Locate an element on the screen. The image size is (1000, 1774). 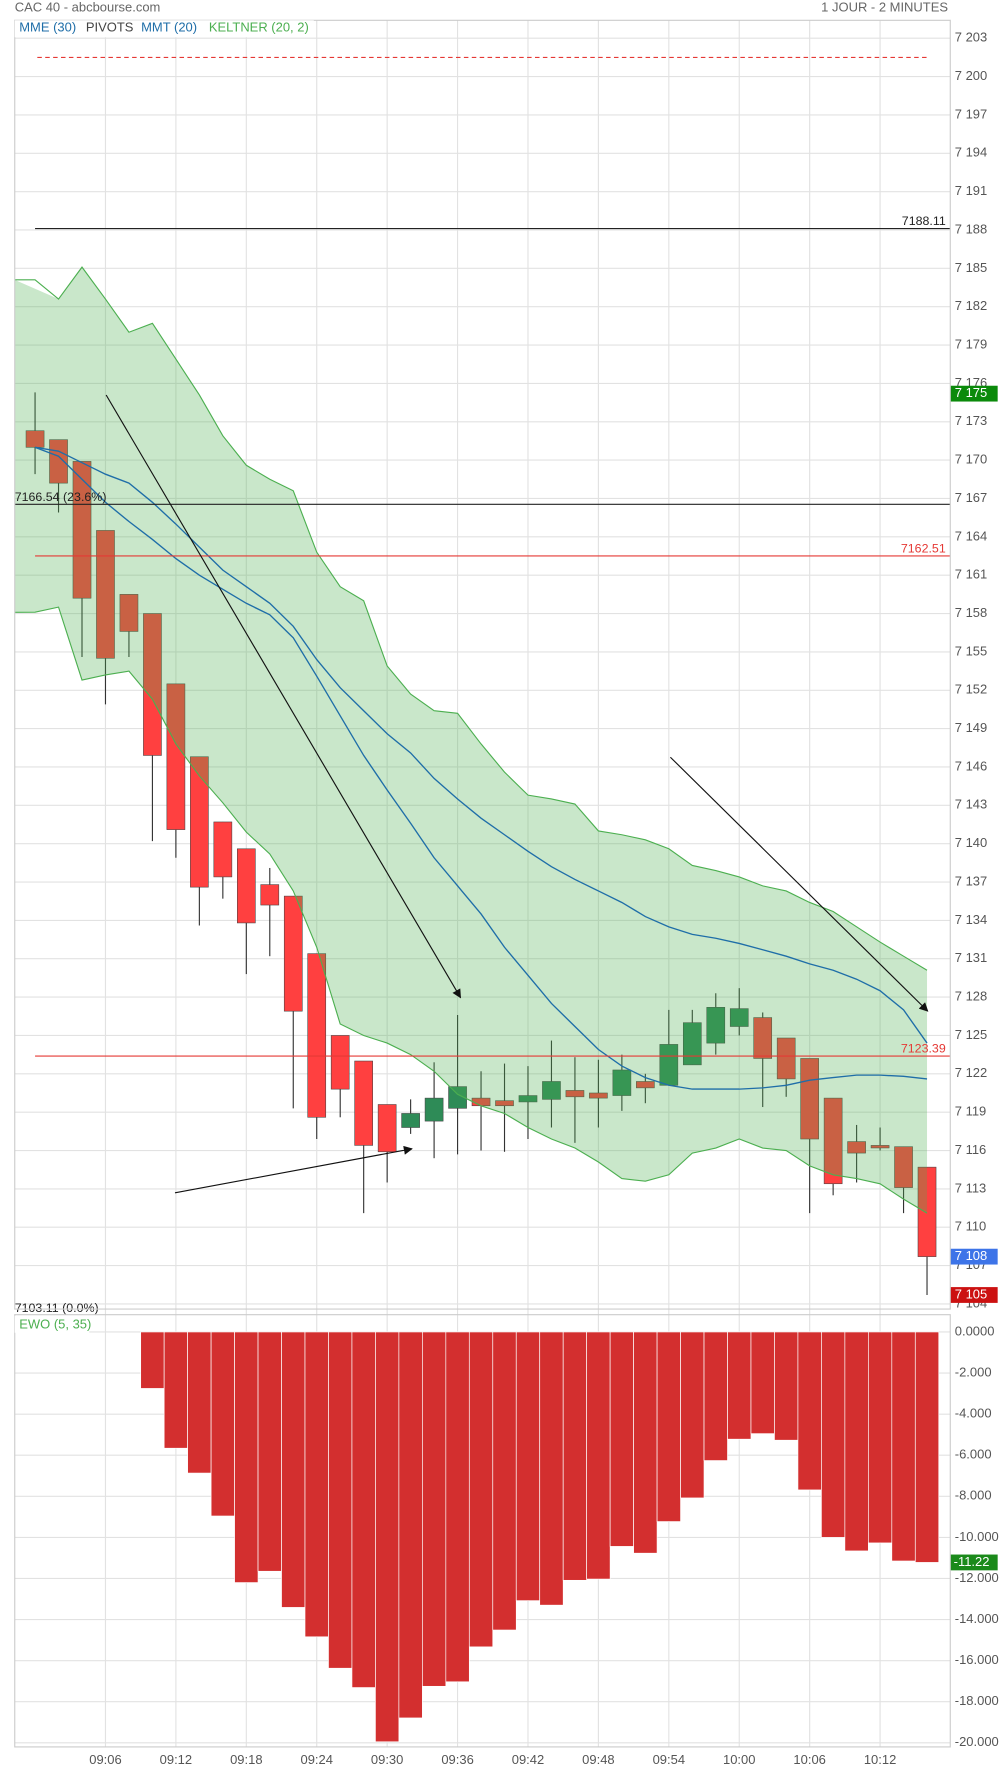
y-tick-label: 7 116 is located at coordinates (971, 1149).